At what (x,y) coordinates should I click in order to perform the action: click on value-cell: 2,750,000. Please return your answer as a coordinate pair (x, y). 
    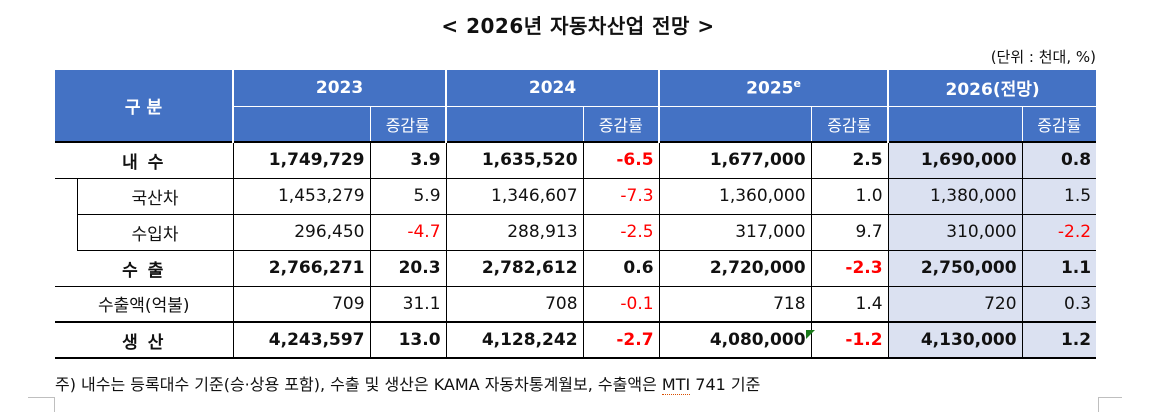
    Looking at the image, I should click on (955, 268).